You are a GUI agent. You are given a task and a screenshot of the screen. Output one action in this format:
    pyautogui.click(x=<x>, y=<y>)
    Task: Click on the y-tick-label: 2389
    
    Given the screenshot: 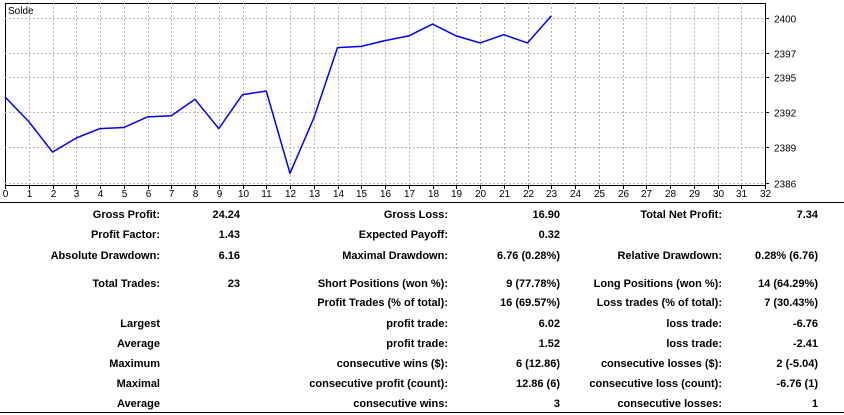 What is the action you would take?
    pyautogui.click(x=785, y=149)
    